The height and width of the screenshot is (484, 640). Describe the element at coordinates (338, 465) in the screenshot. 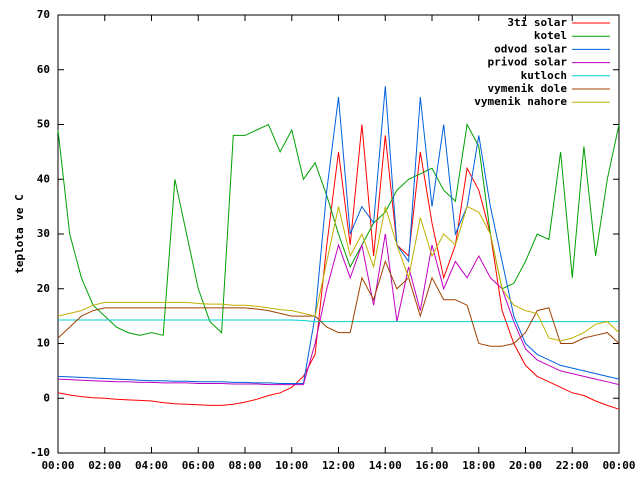

I see `x-tick-label: 12:00` at that location.